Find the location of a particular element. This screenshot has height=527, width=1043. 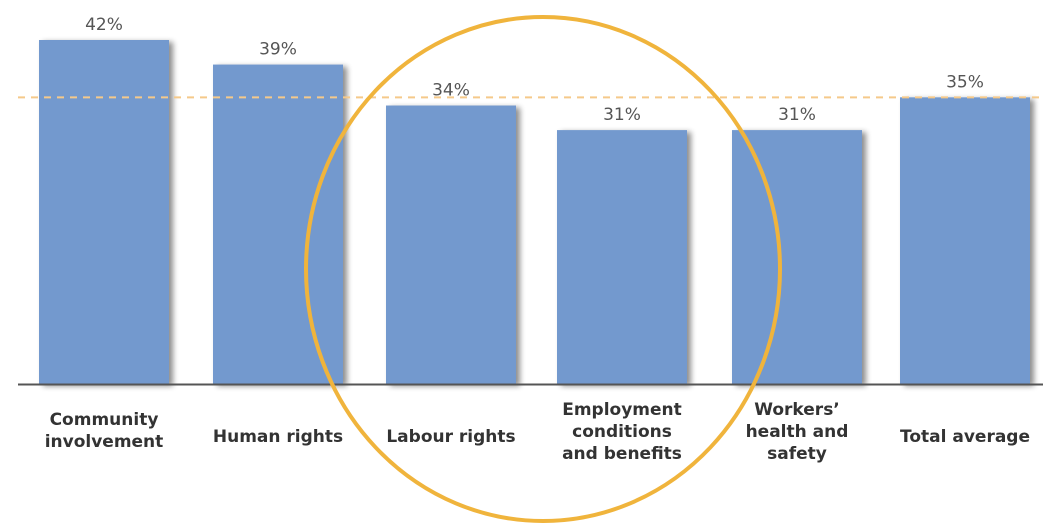

data-label: 34% is located at coordinates (451, 91).